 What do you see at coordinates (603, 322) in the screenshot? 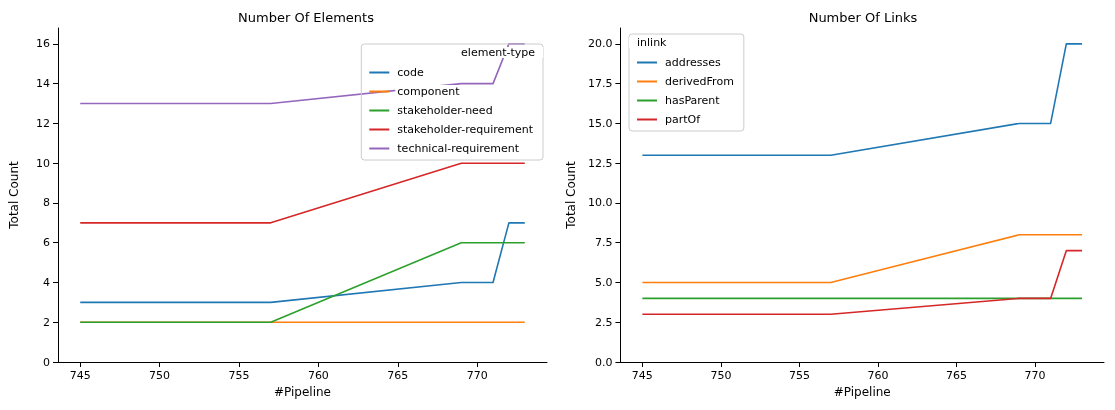
I see `y-tick-label: 2.5` at bounding box center [603, 322].